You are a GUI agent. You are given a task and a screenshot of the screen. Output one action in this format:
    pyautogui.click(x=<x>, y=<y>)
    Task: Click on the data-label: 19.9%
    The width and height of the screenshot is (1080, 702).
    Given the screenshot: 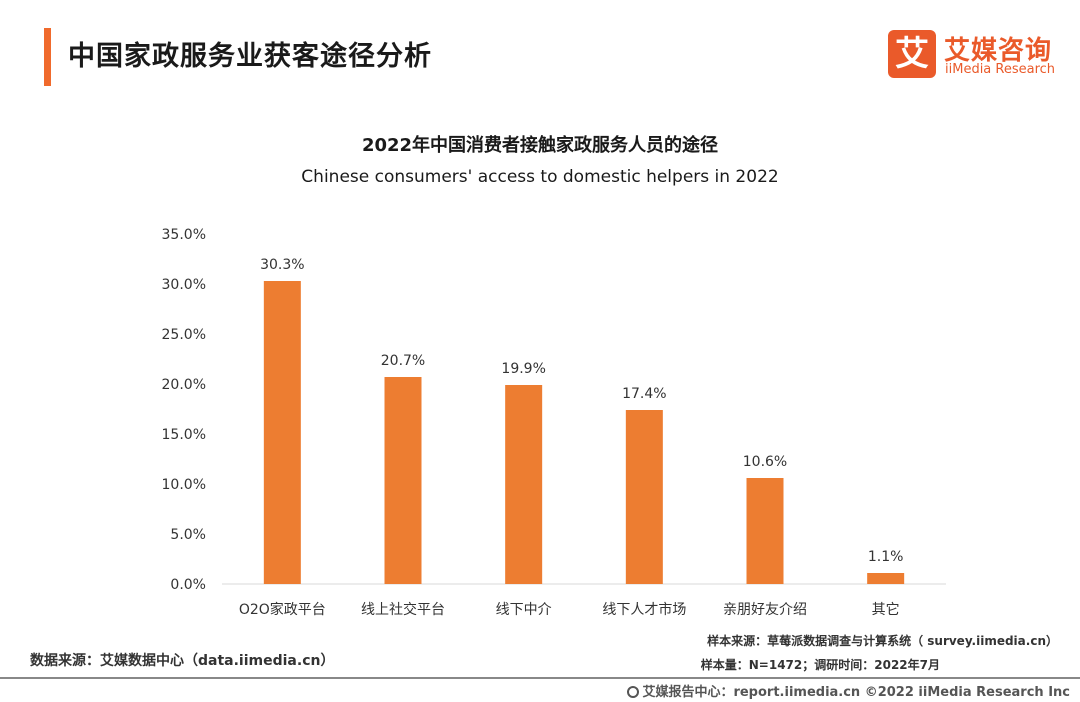 What is the action you would take?
    pyautogui.click(x=523, y=369)
    